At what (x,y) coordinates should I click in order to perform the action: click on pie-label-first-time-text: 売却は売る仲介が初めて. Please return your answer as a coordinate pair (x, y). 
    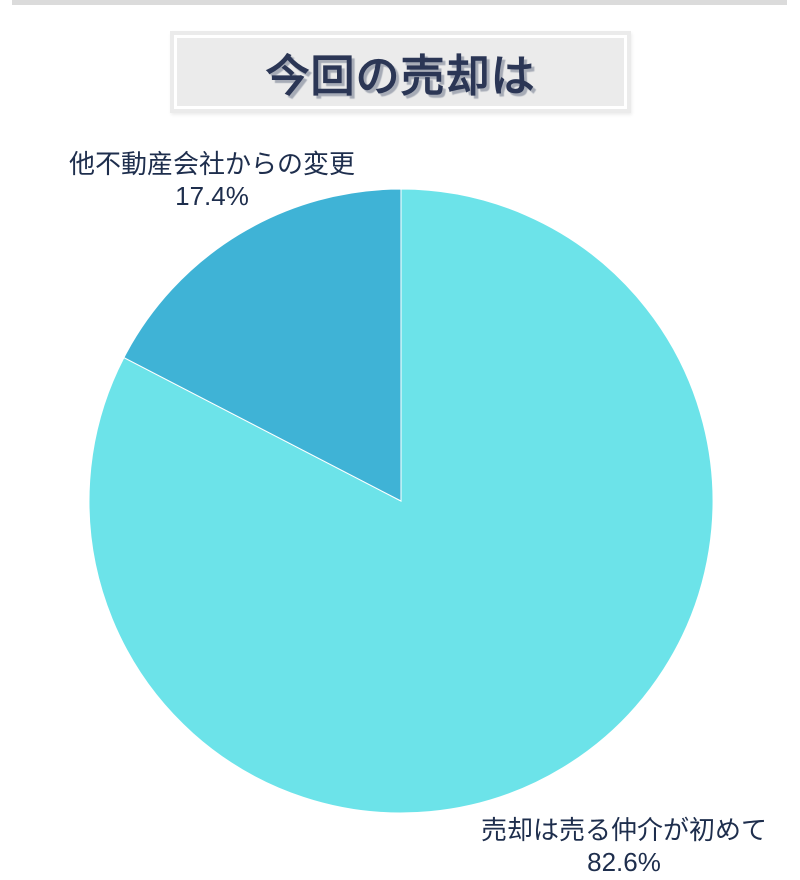
    Looking at the image, I should click on (623, 830).